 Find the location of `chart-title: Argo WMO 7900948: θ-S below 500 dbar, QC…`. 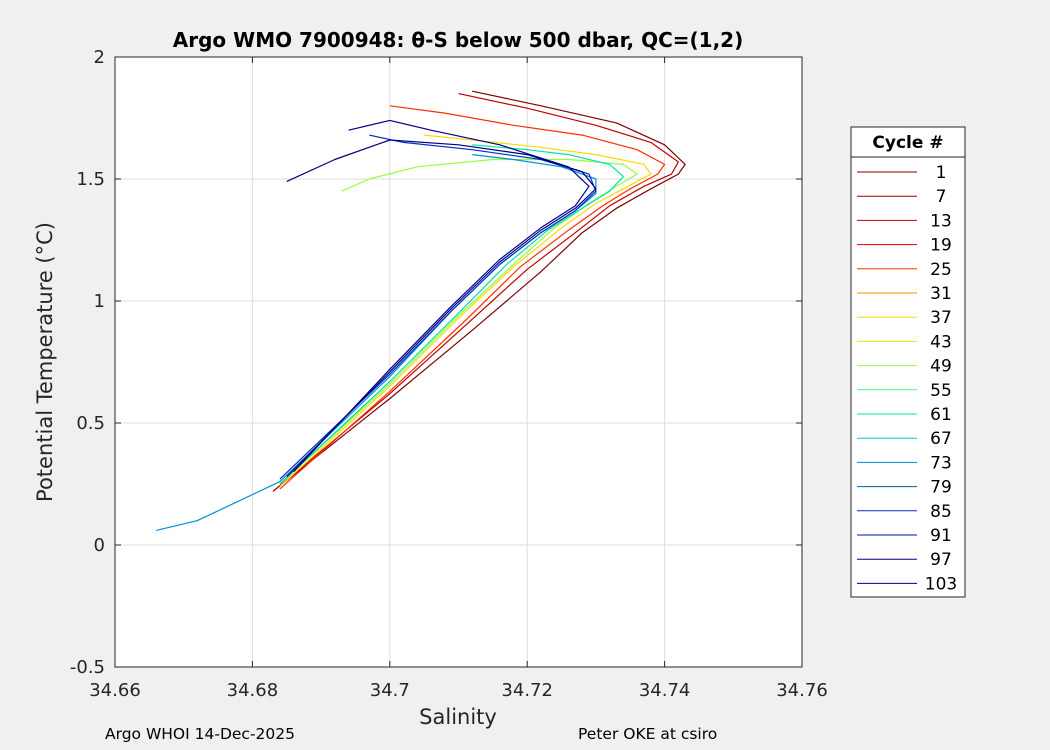

chart-title: Argo WMO 7900948: θ-S below 500 dbar, QC… is located at coordinates (458, 40).